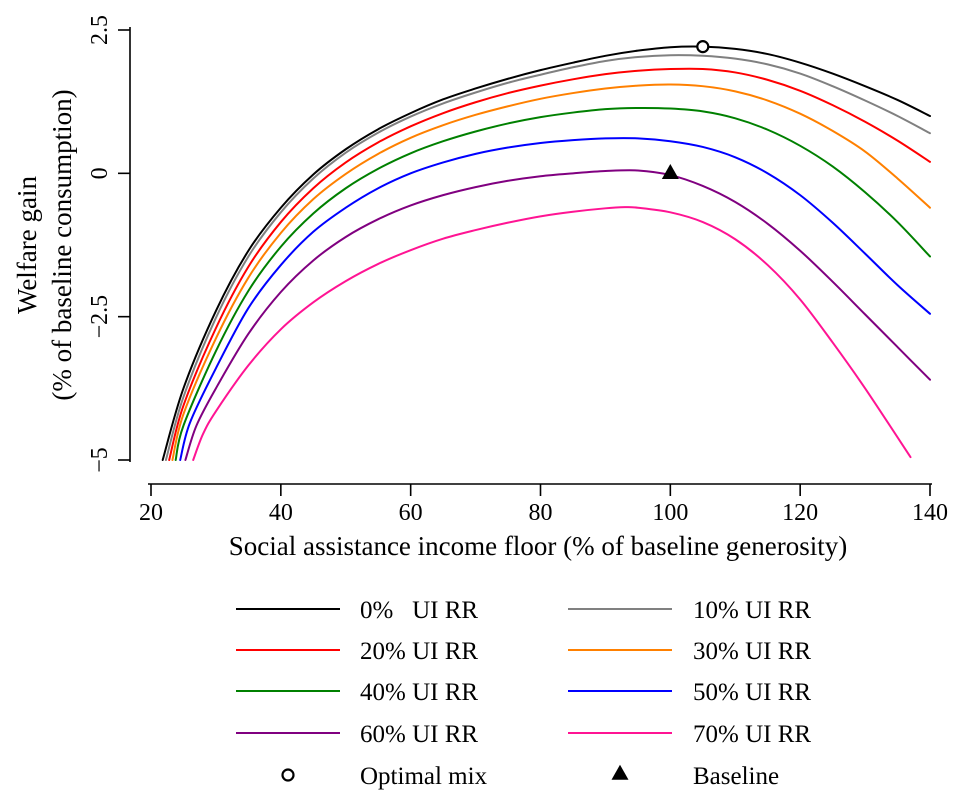 This screenshot has width=955, height=790. What do you see at coordinates (419, 692) in the screenshot?
I see `legend-label: 40% UI RR` at bounding box center [419, 692].